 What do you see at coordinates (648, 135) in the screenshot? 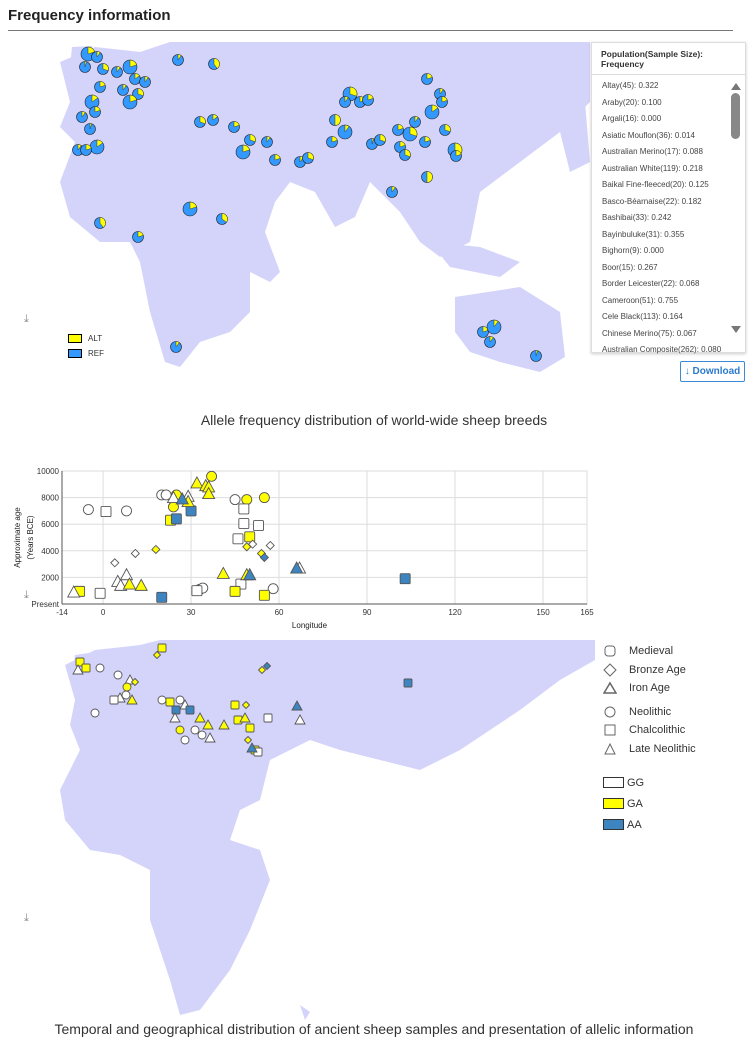
I see `population-item: Asiatic Mouflon(36): 0.014` at bounding box center [648, 135].